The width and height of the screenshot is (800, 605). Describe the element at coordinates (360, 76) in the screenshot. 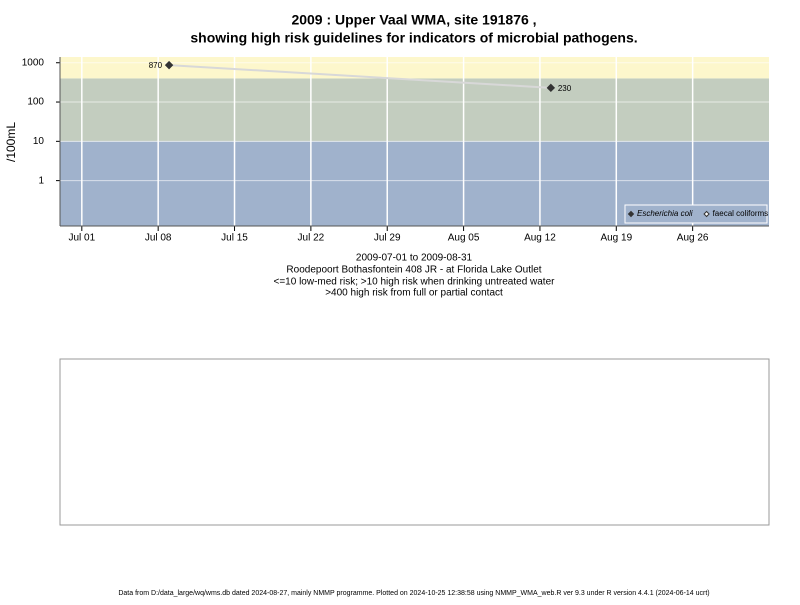

I see `series-line` at that location.